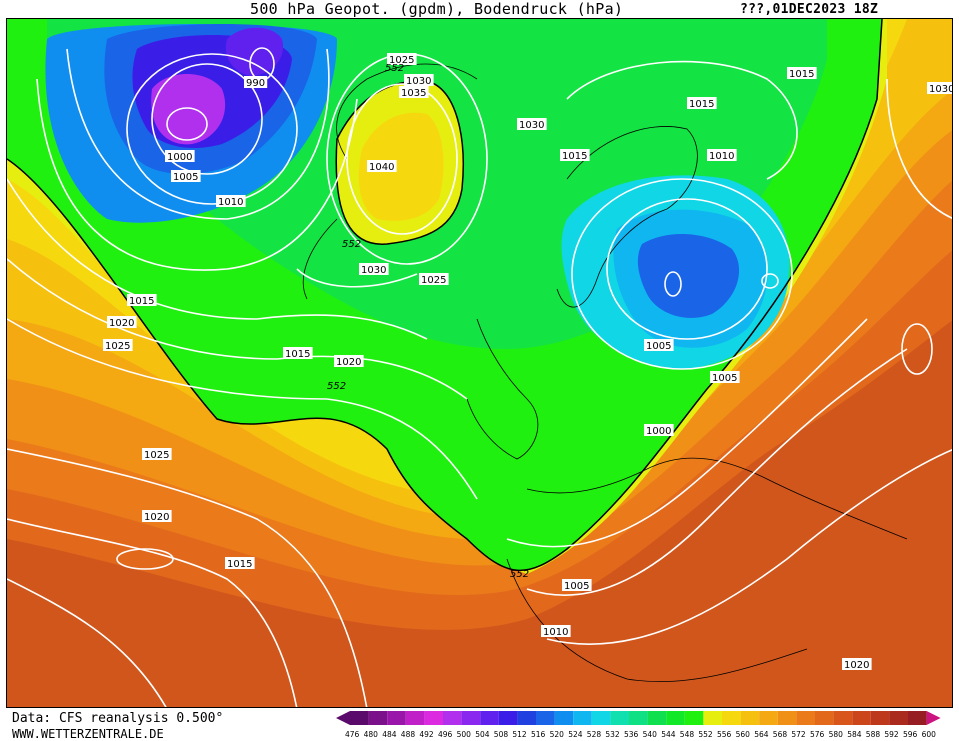 This screenshot has width=959, height=741. What do you see at coordinates (371, 734) in the screenshot?
I see `legend-tick-label: 480` at bounding box center [371, 734].